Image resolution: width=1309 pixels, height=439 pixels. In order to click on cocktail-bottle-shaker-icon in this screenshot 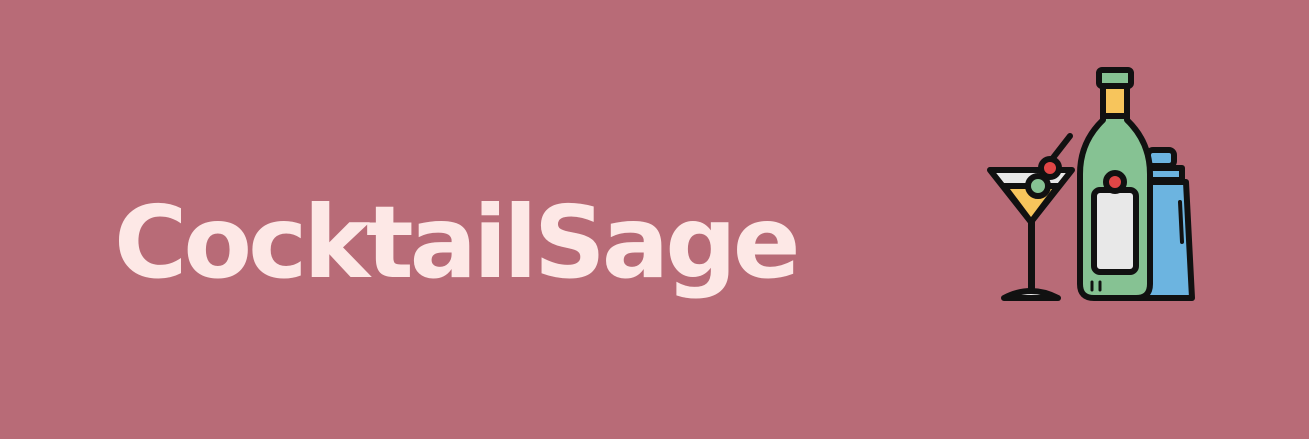, I will do `click(1091, 184)`.